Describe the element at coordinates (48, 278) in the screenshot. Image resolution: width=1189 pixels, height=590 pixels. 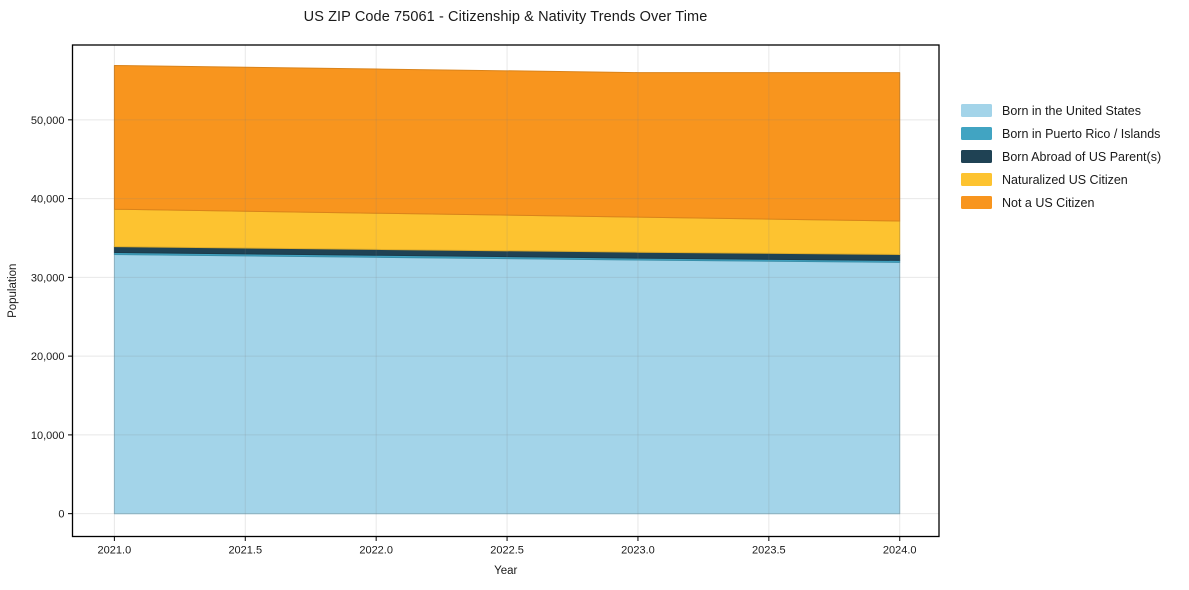
I see `y-tick-label: 30,000` at that location.